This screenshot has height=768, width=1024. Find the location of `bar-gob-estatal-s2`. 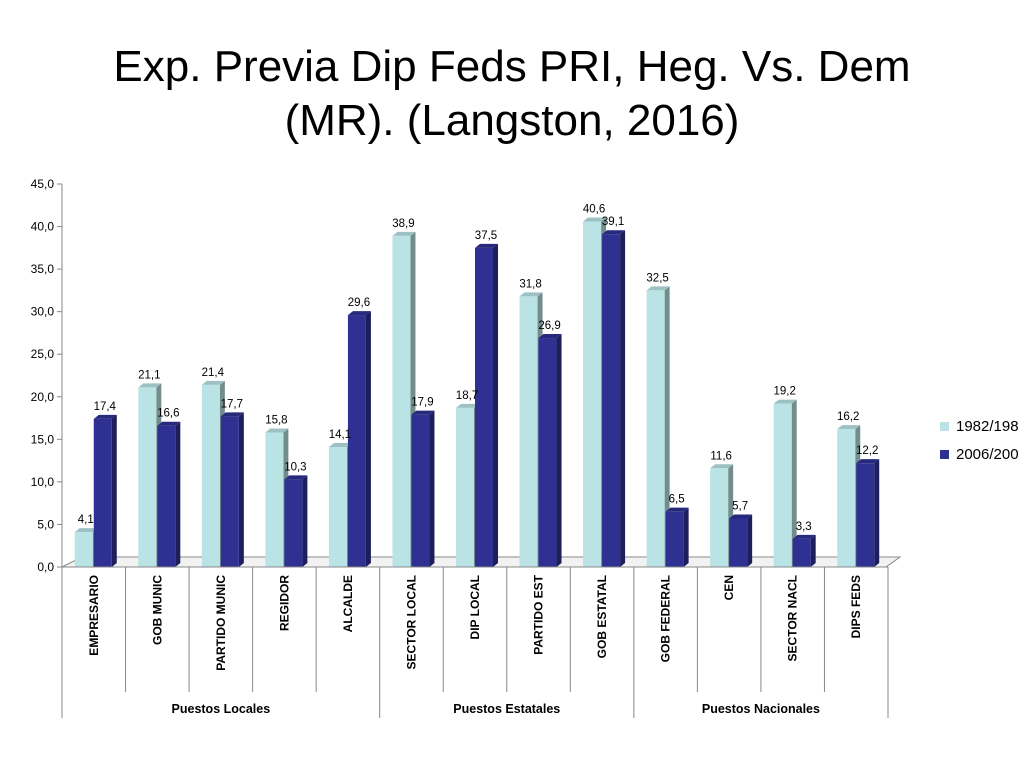

bar-gob-estatal-s2 is located at coordinates (614, 398).